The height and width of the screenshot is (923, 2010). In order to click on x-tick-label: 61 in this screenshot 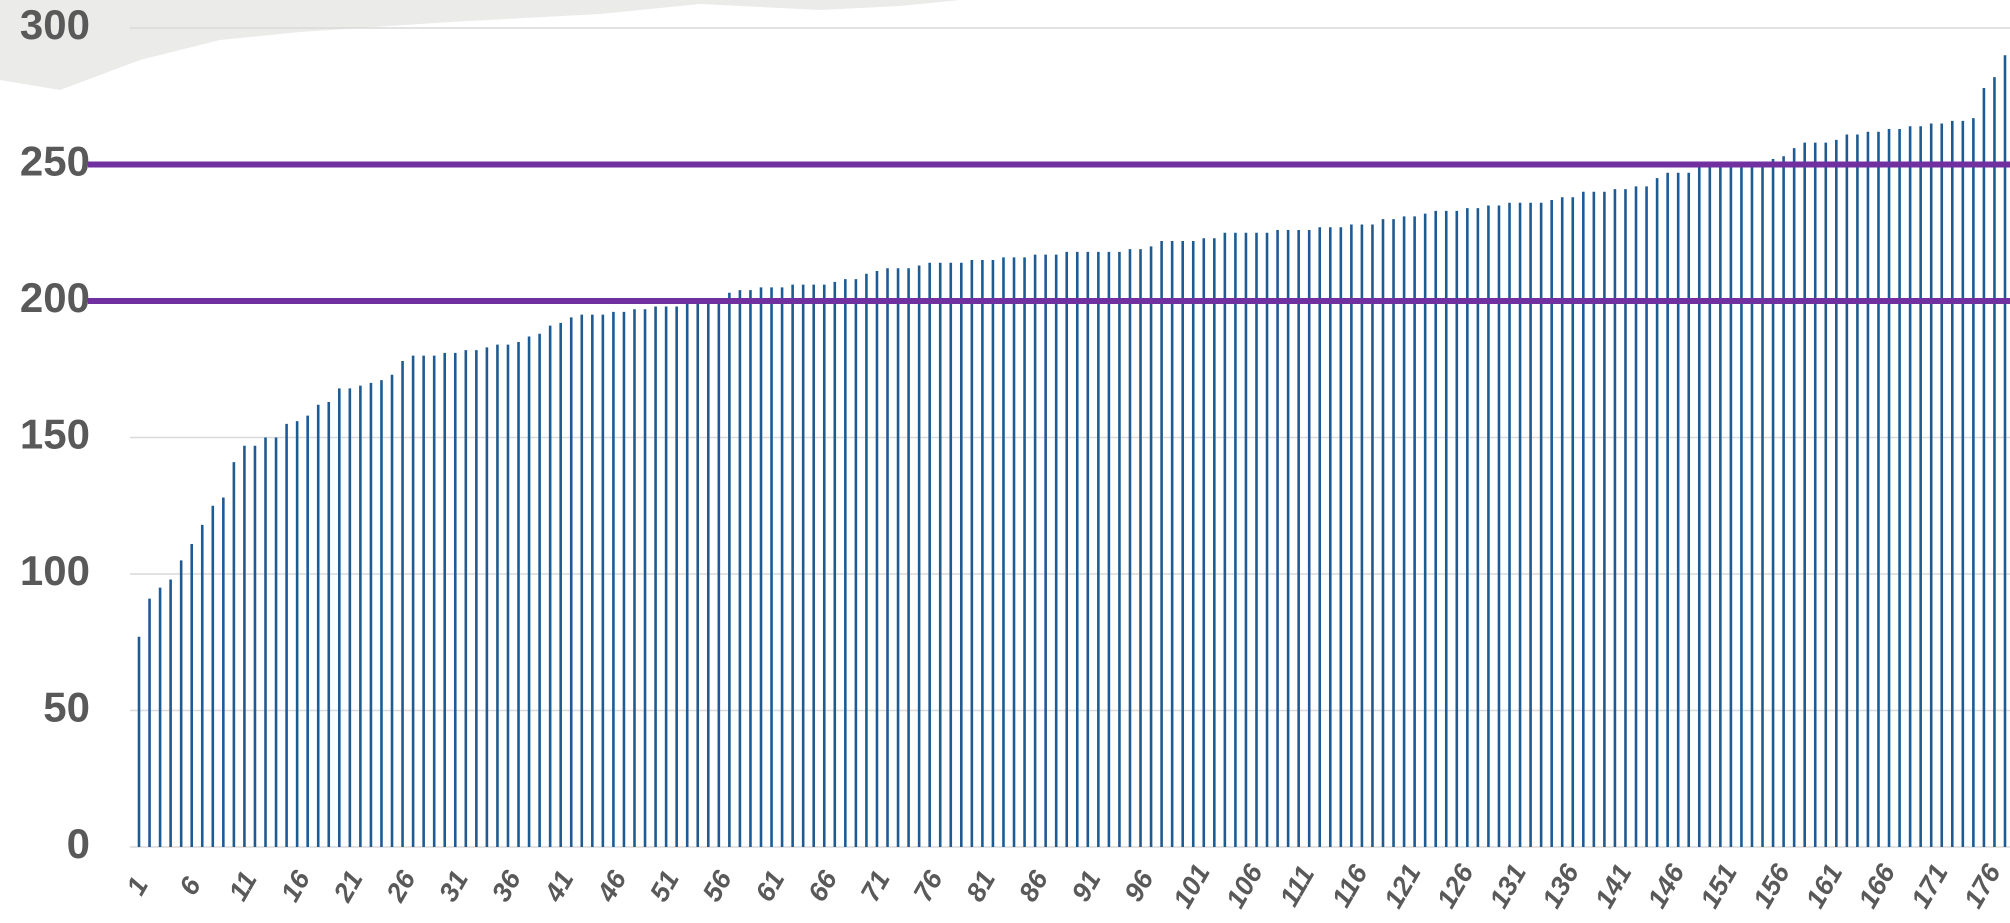, I will do `click(769, 886)`.